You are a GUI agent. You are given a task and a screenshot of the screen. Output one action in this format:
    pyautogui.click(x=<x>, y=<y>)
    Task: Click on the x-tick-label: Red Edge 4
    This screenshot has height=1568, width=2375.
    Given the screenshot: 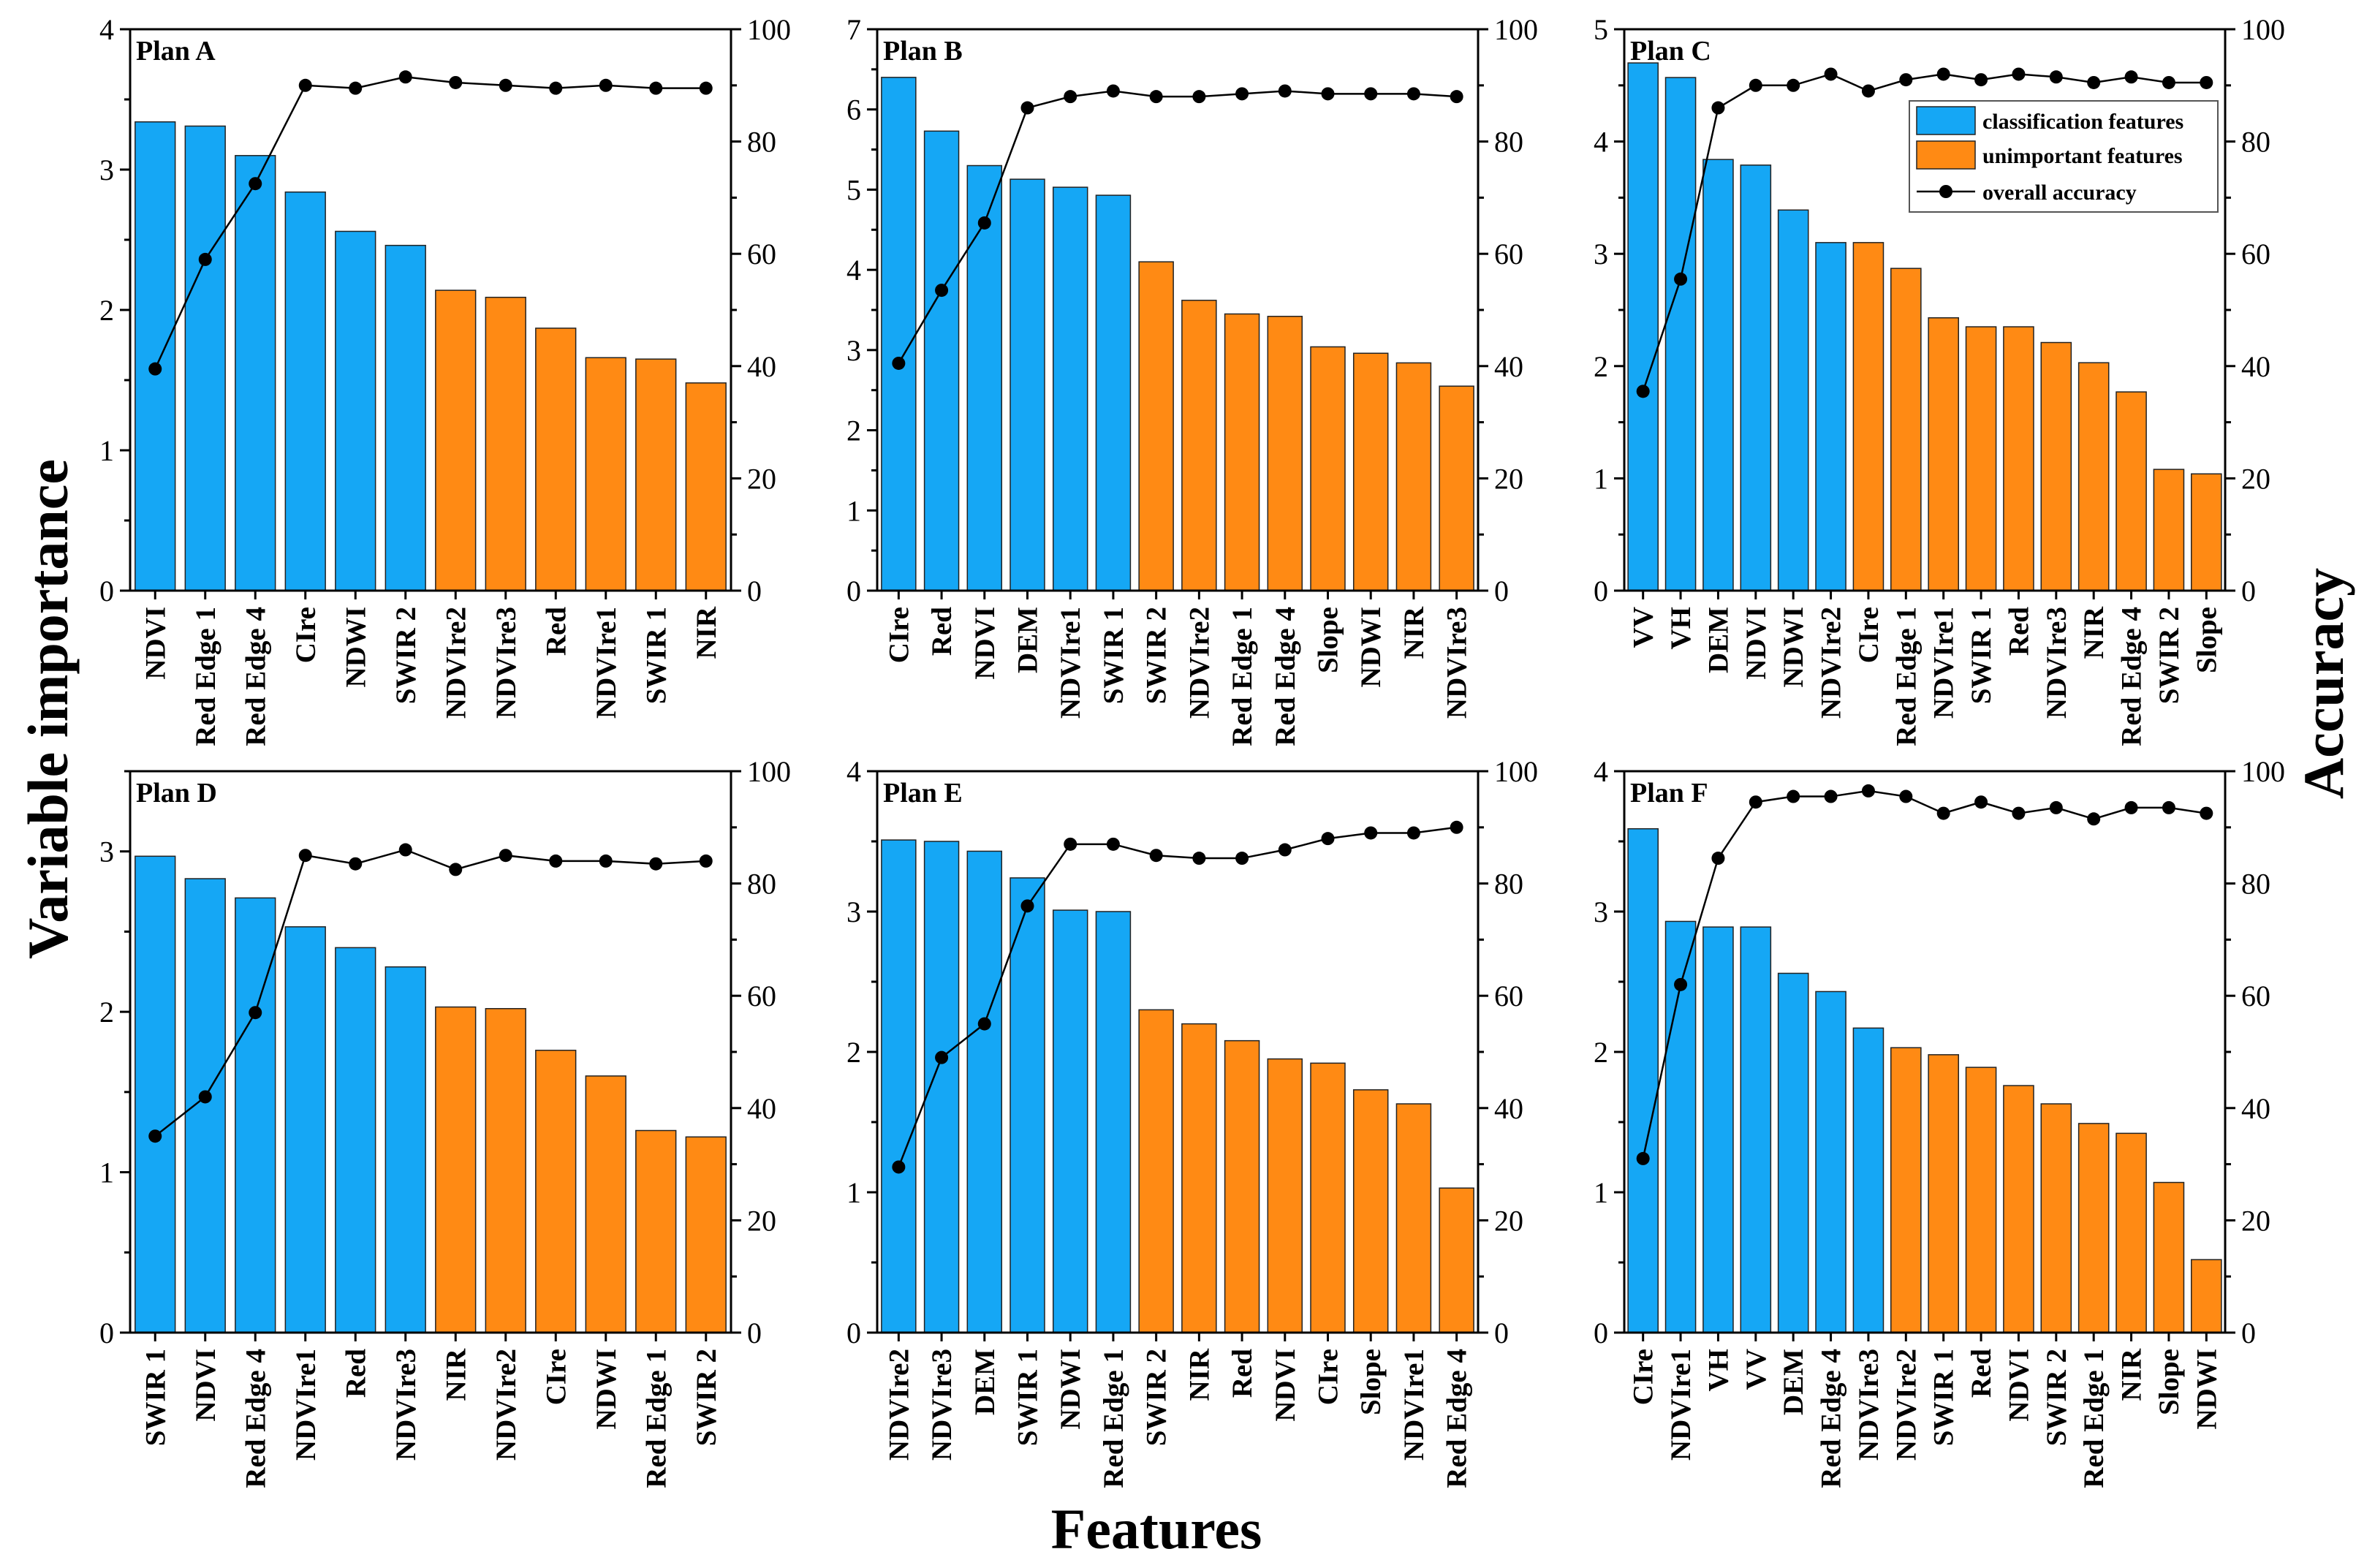 What is the action you would take?
    pyautogui.click(x=255, y=676)
    